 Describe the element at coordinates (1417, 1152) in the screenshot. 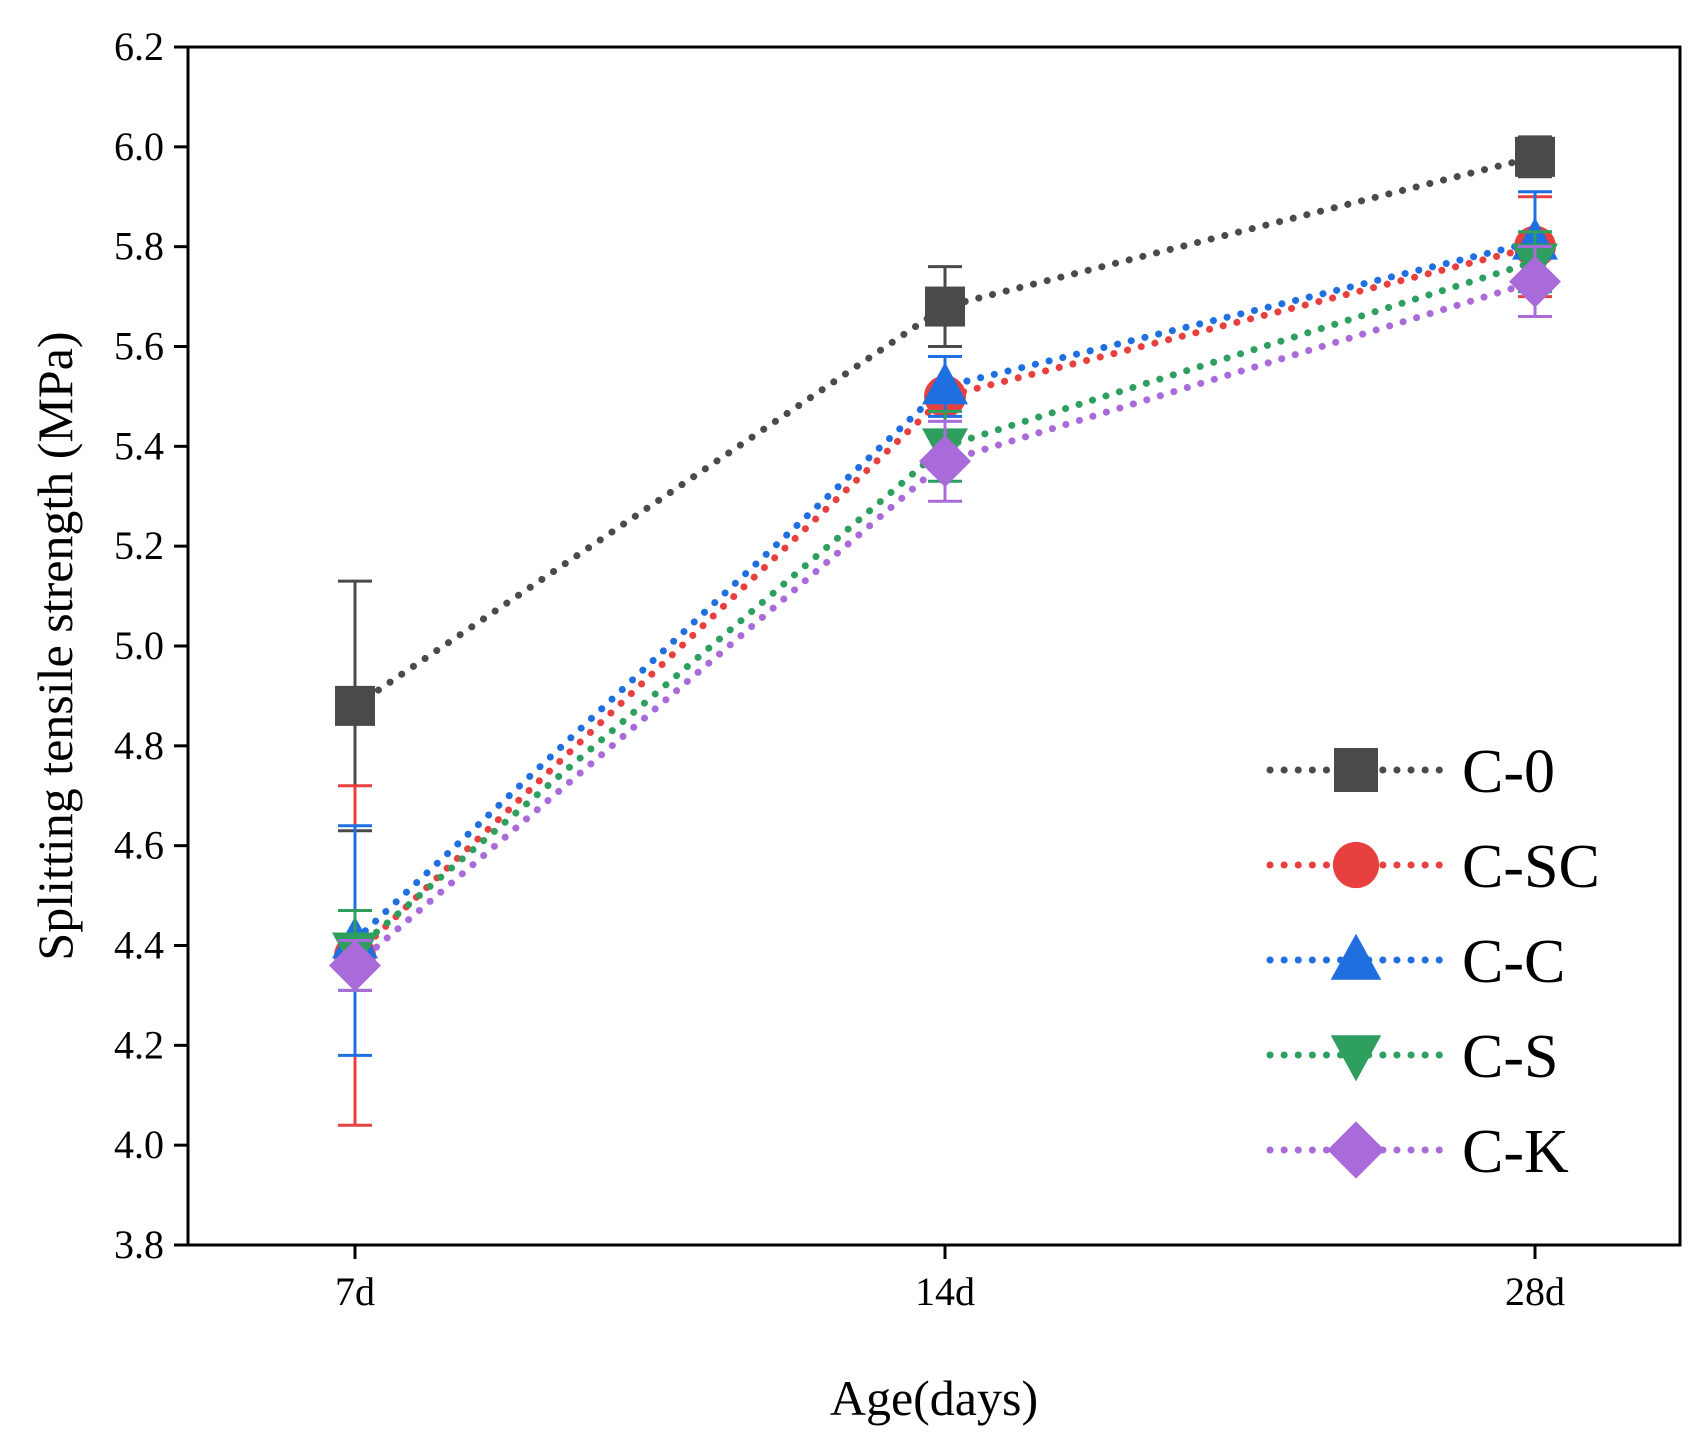

I see `legend-item-c-k: C-K` at that location.